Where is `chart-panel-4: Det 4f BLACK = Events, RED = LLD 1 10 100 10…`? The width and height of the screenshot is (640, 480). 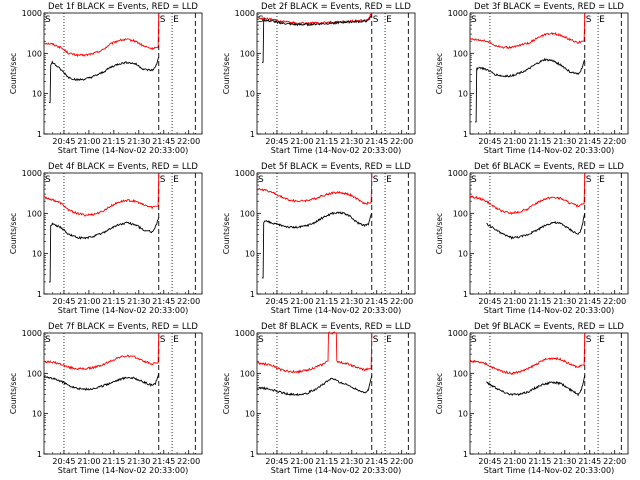 chart-panel-4: Det 4f BLACK = Events, RED = LLD 1 10 100 10… is located at coordinates (106, 238).